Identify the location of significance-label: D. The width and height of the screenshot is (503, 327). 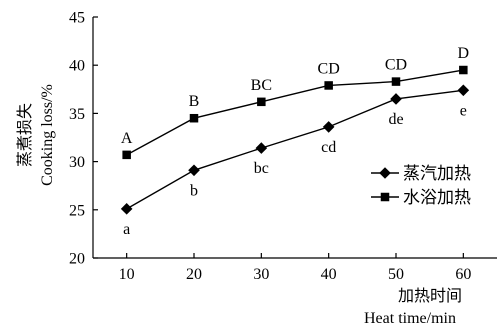
(464, 53).